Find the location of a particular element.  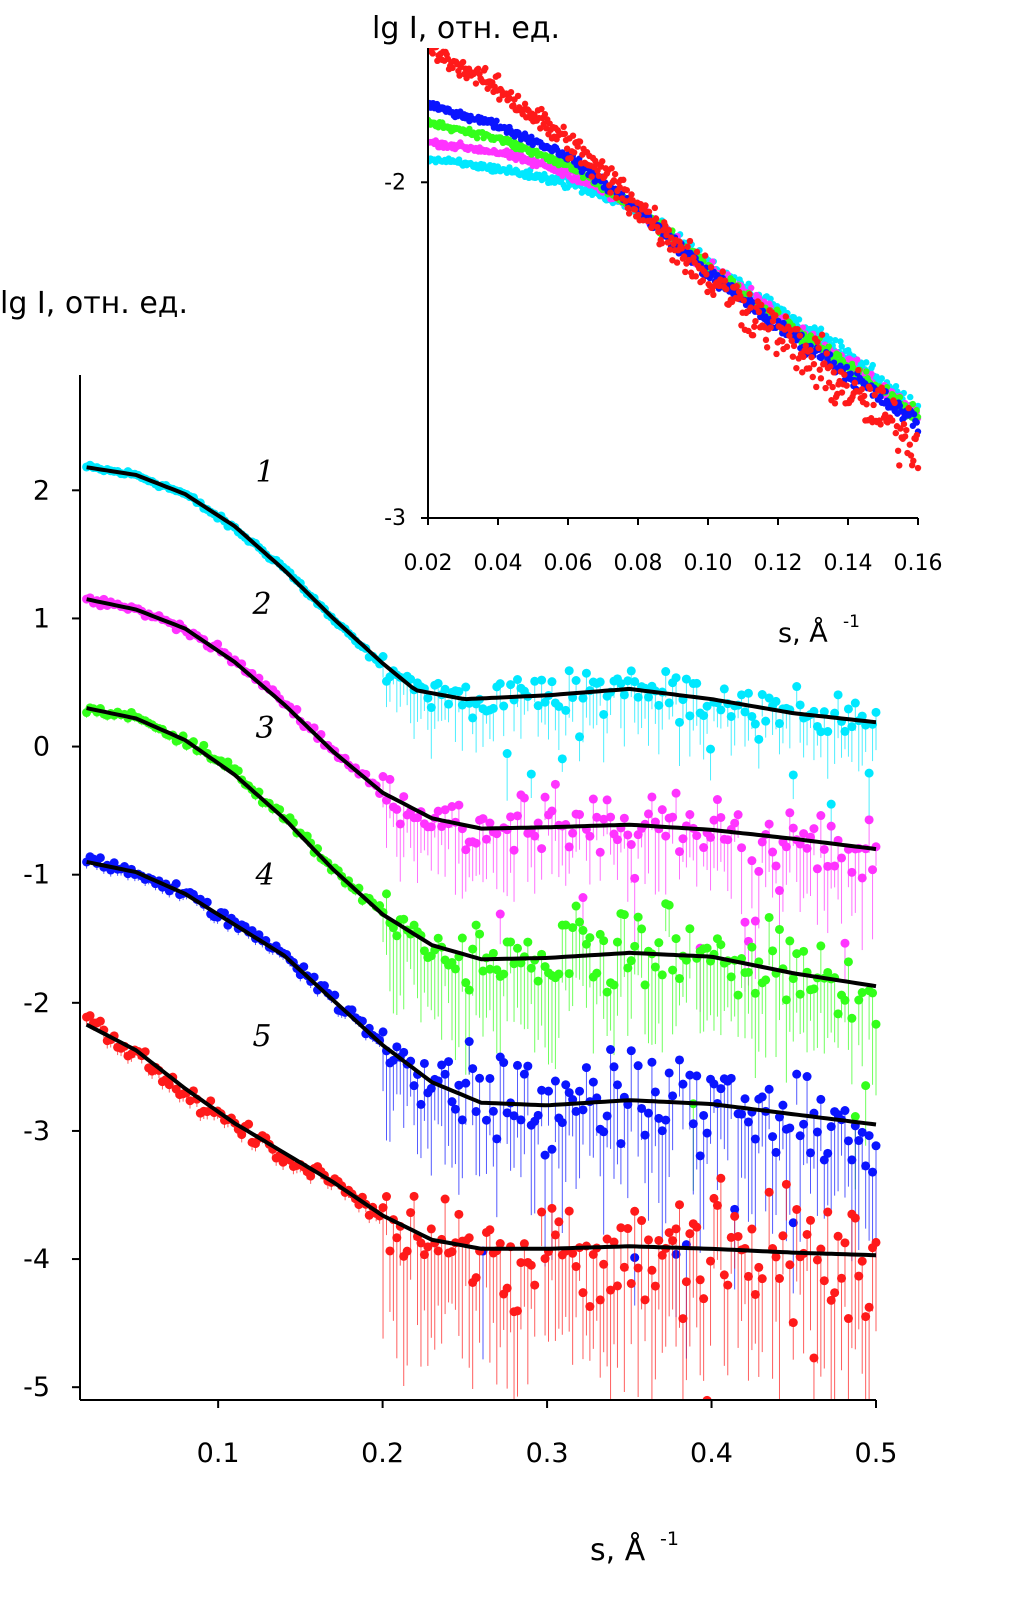

inset-x-axis-label: s, Å is located at coordinates (803, 633).